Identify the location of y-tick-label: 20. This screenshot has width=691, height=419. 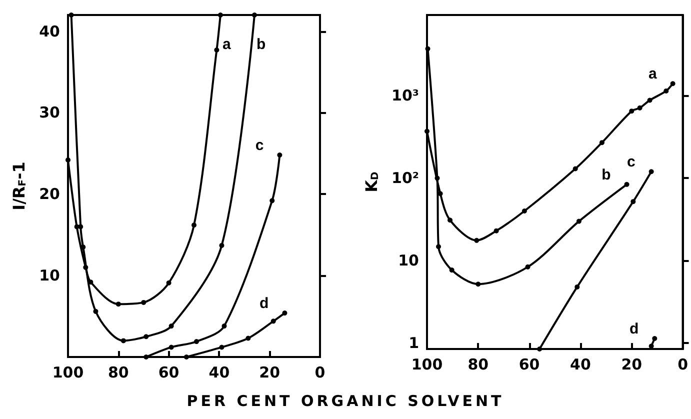
(49, 194).